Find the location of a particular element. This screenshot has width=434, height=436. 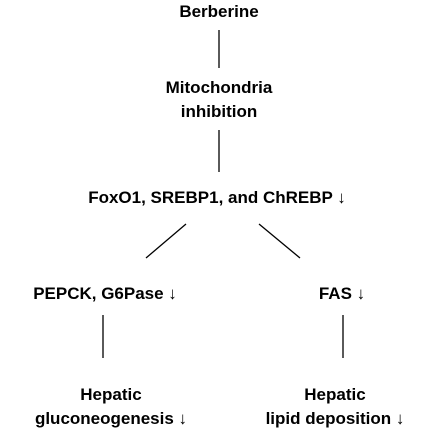

node-fas: FAS ↓ is located at coordinates (342, 294).